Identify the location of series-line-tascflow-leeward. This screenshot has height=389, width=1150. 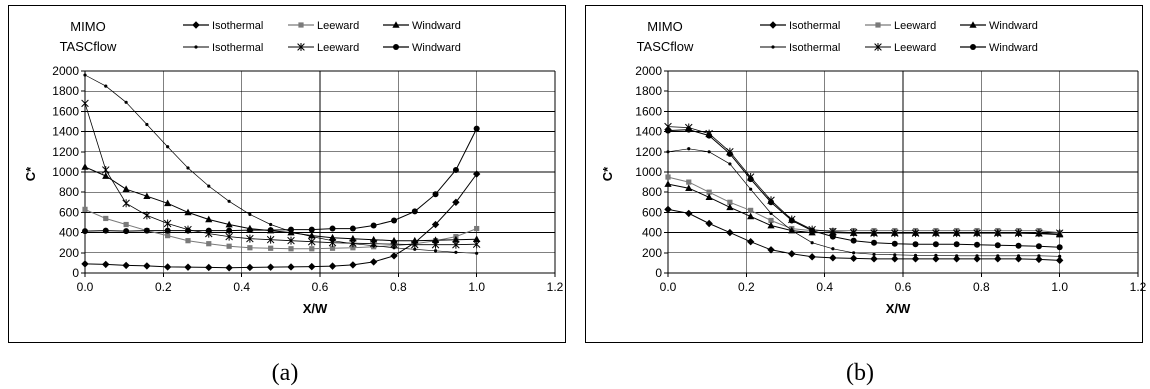
(280, 174).